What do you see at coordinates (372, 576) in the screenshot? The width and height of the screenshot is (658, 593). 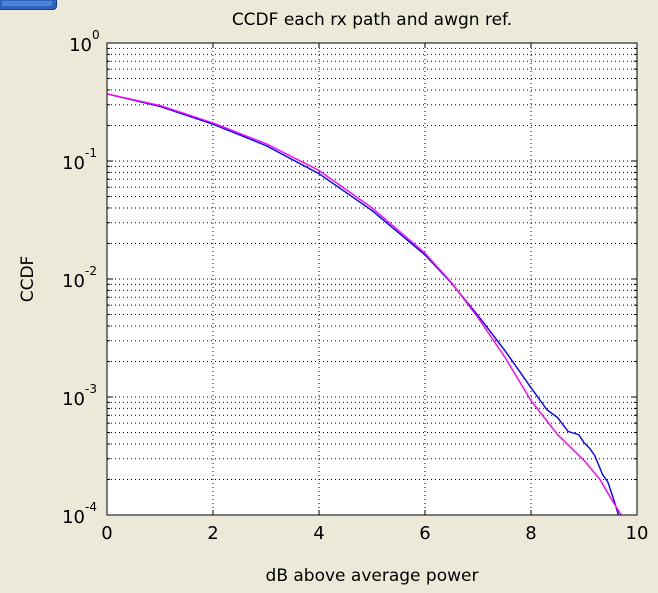 I see `x-axis-label: dB above average power` at bounding box center [372, 576].